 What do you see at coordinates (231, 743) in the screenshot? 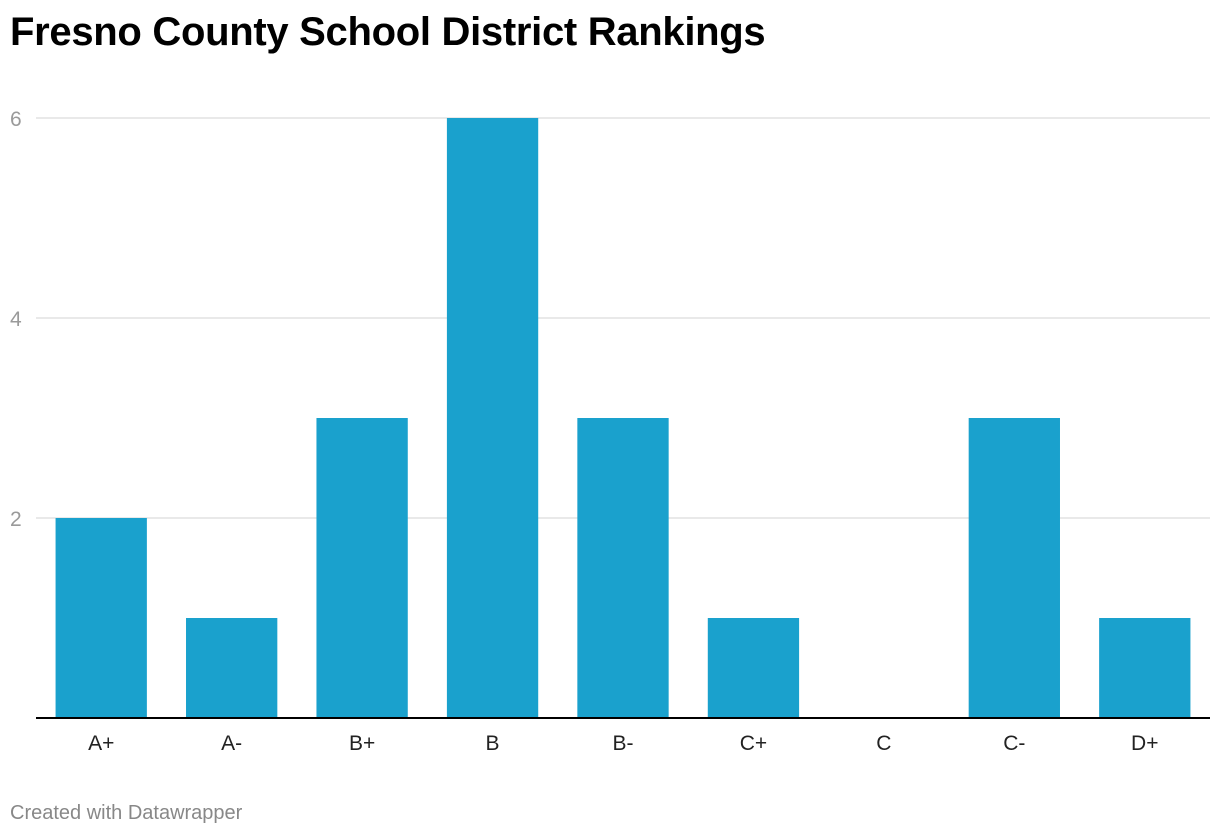
I see `x-tick-label: A-` at bounding box center [231, 743].